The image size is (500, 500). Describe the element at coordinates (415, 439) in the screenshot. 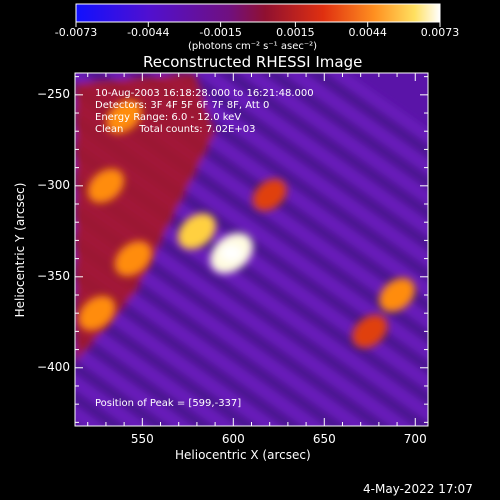

I see `x-tick-label: 700` at that location.